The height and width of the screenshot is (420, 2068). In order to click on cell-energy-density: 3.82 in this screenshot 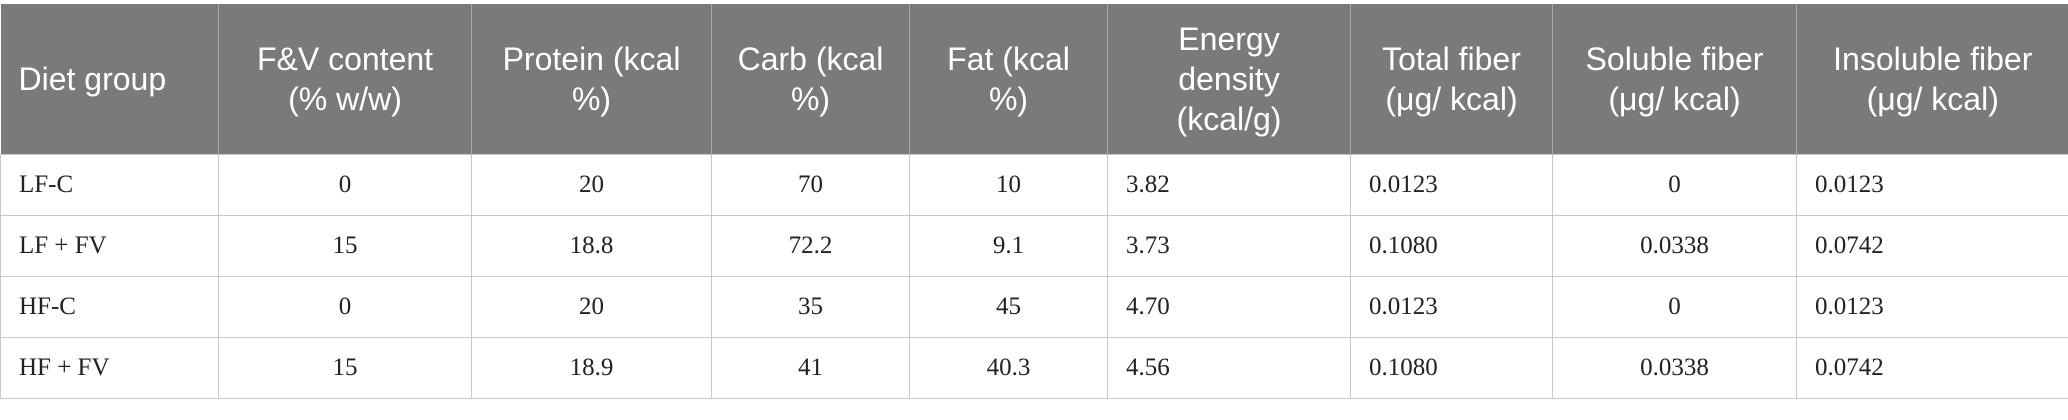, I will do `click(1229, 184)`.